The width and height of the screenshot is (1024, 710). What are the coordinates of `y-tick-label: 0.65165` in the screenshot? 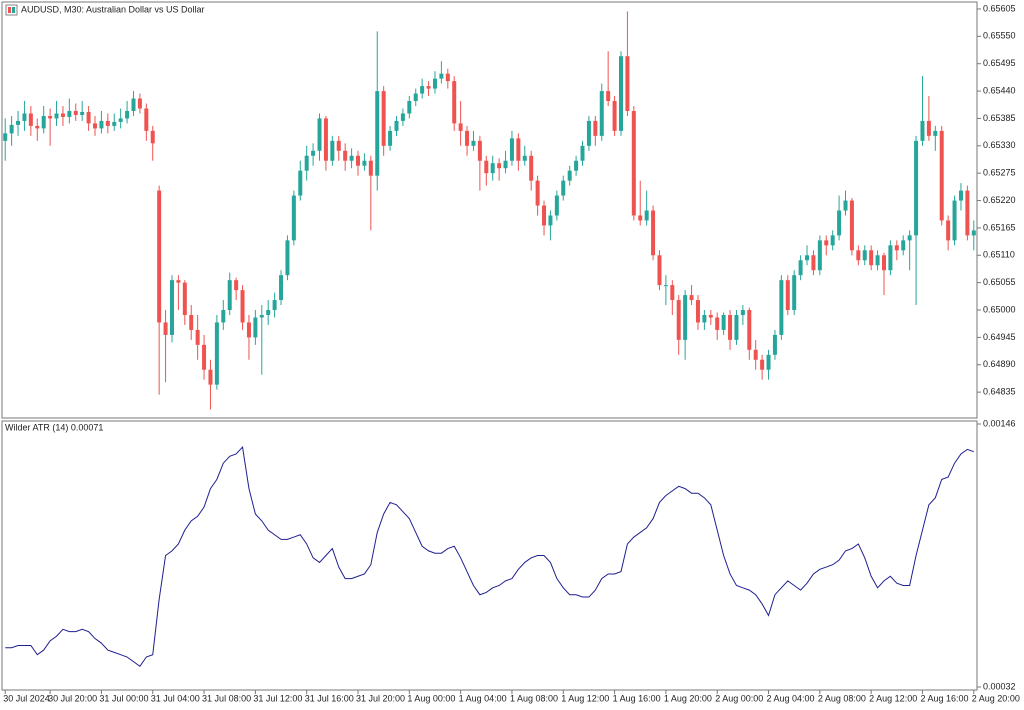 It's located at (999, 227).